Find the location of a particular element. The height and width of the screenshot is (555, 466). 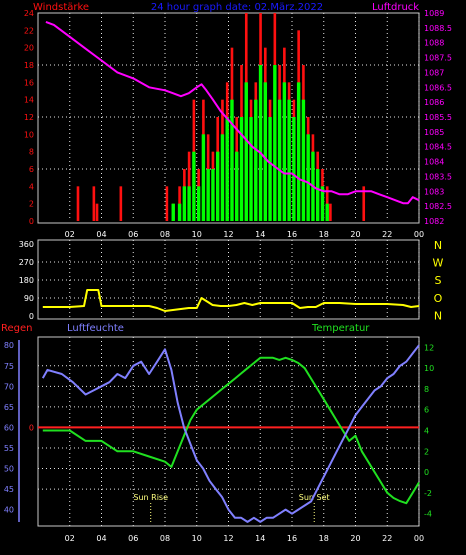

compass-label: O is located at coordinates (438, 298).